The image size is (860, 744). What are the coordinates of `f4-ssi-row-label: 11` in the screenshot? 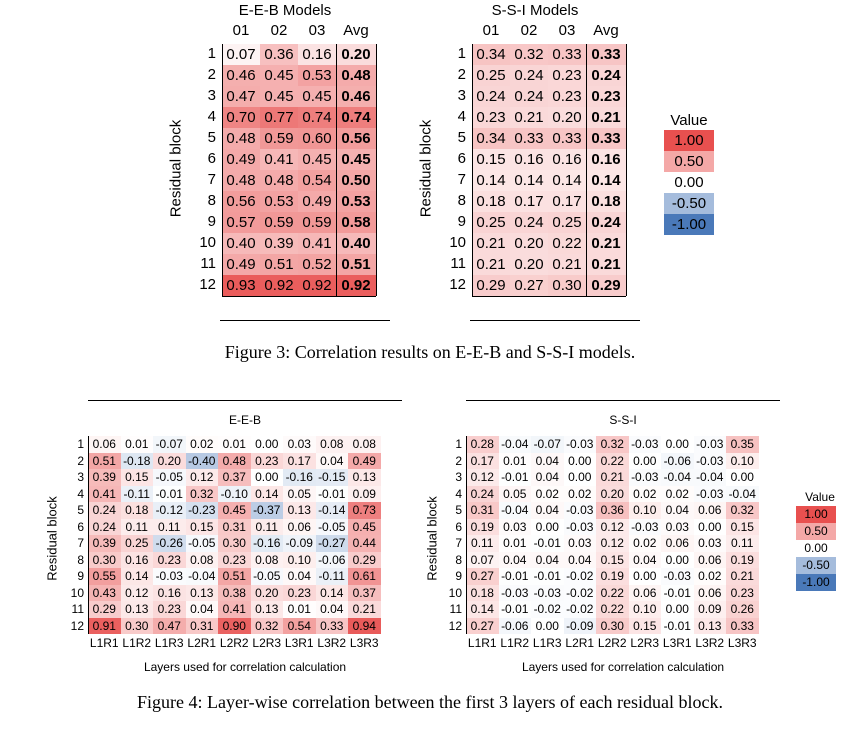 It's located at (455, 609).